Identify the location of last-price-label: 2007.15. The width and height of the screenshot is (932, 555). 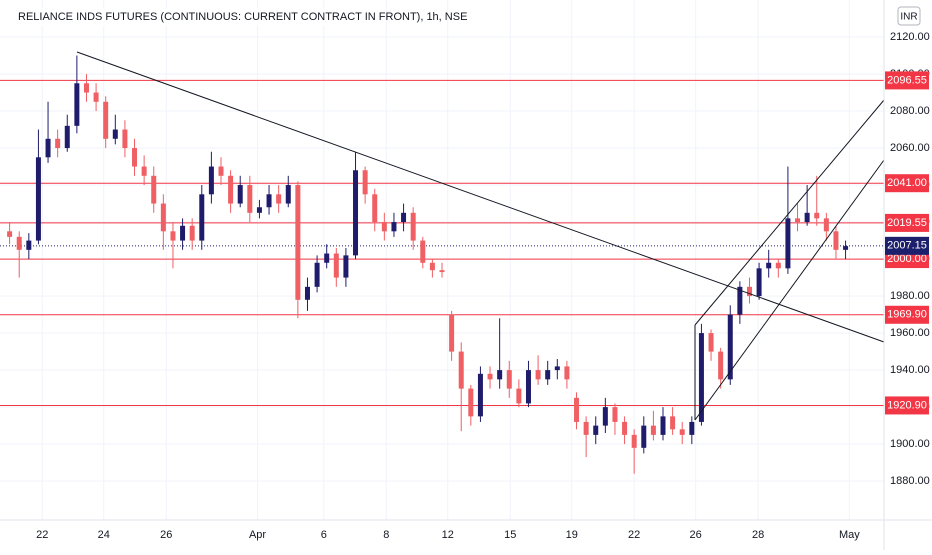
(907, 246).